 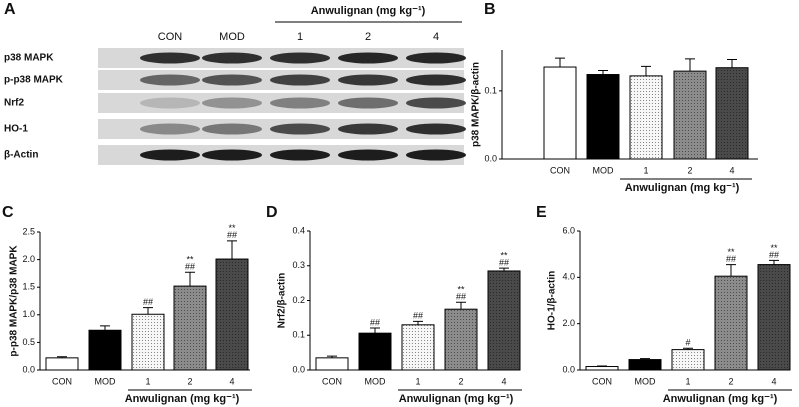 What do you see at coordinates (490, 9) in the screenshot?
I see `panel-letter: B` at bounding box center [490, 9].